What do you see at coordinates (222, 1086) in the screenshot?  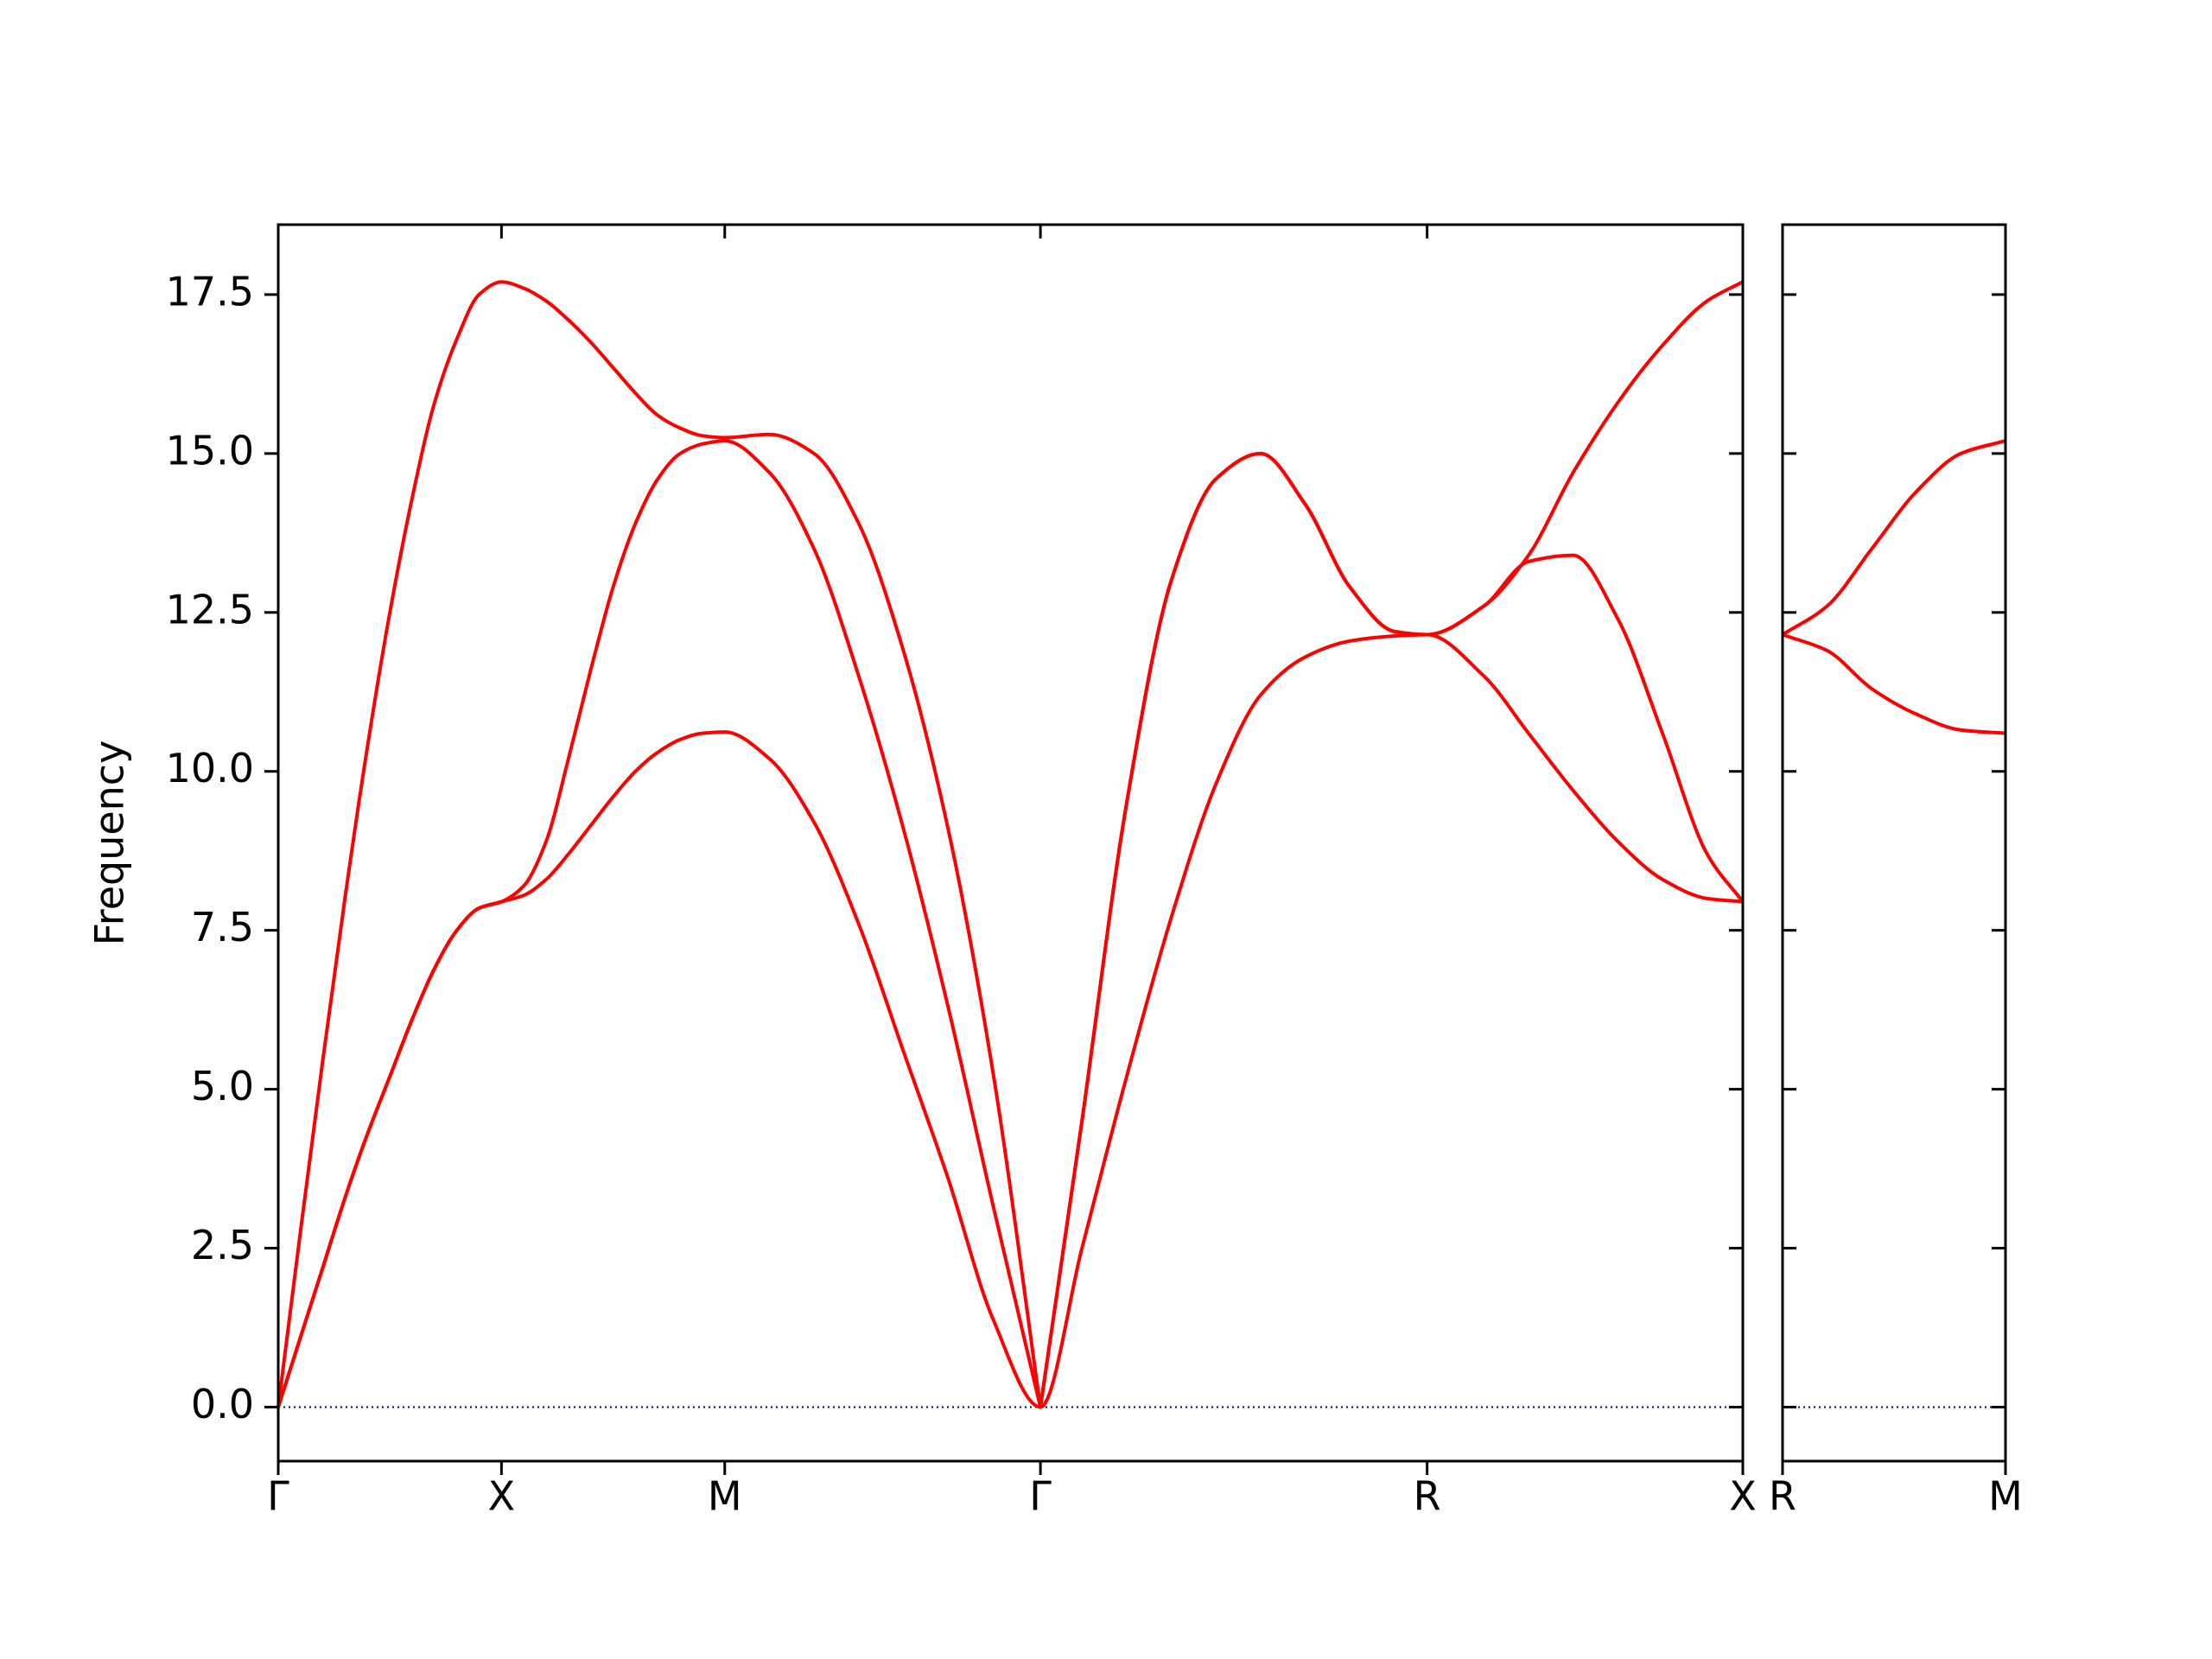 I see `y-tick-label: 5.0` at bounding box center [222, 1086].